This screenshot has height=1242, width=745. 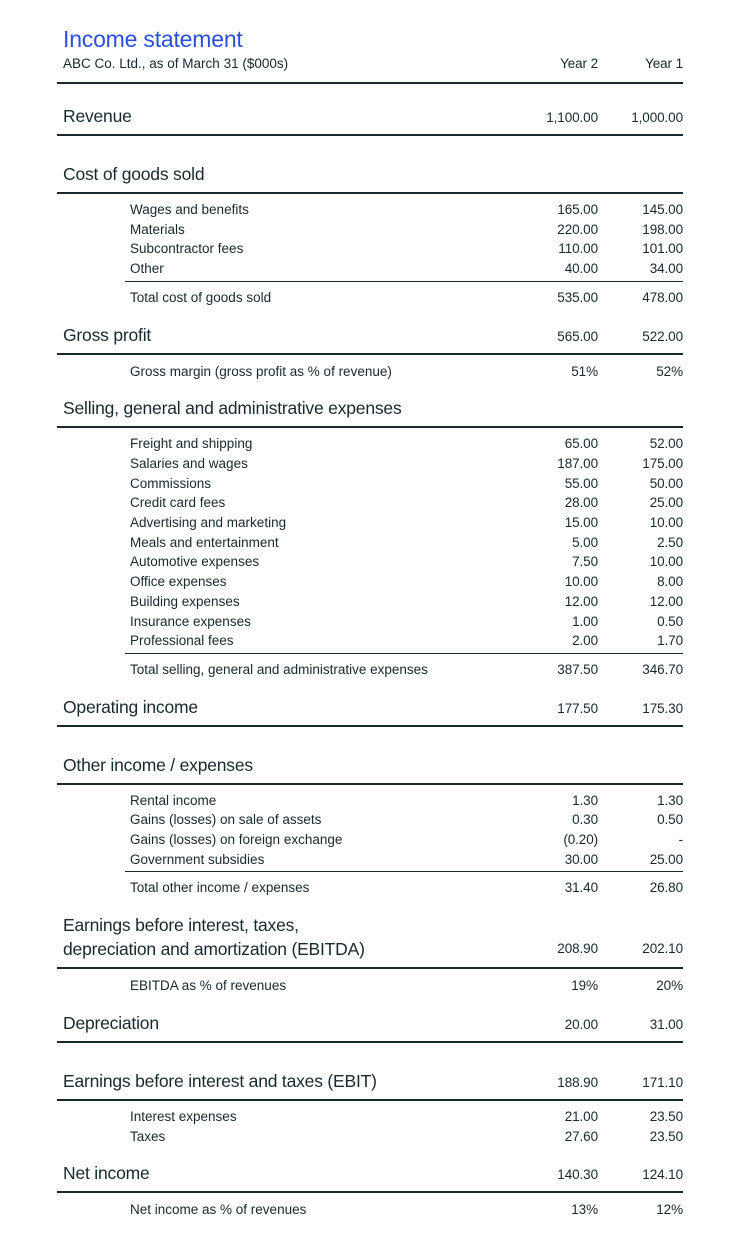 I want to click on year1-value: 25.00, so click(x=666, y=503).